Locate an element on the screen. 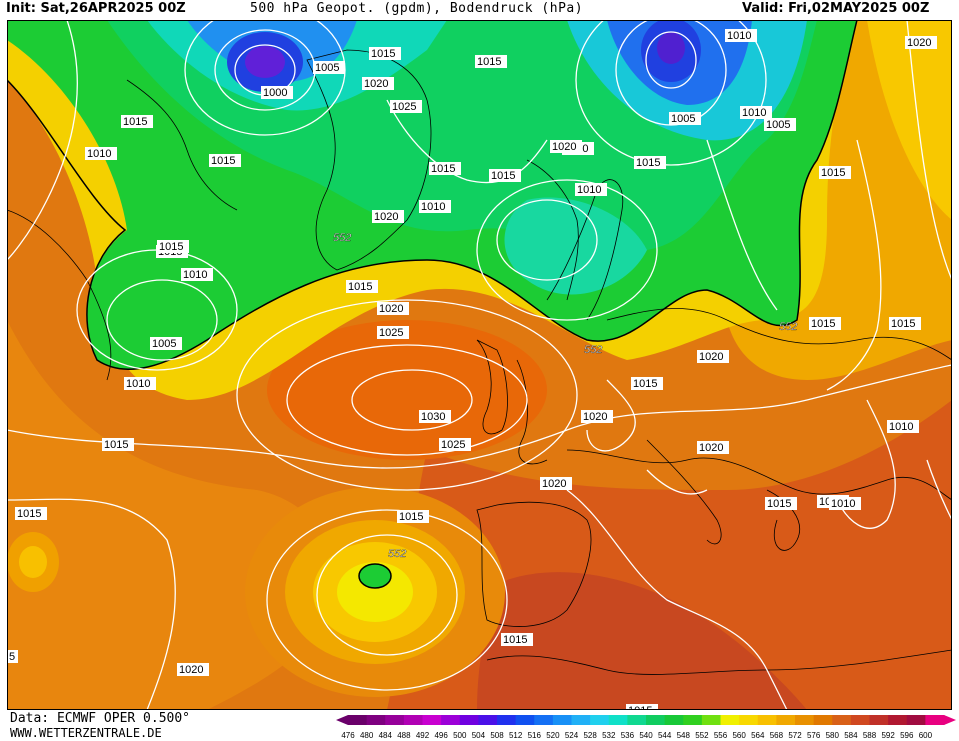 This screenshot has width=959, height=741. svg-text: 1030 is located at coordinates (433, 417).